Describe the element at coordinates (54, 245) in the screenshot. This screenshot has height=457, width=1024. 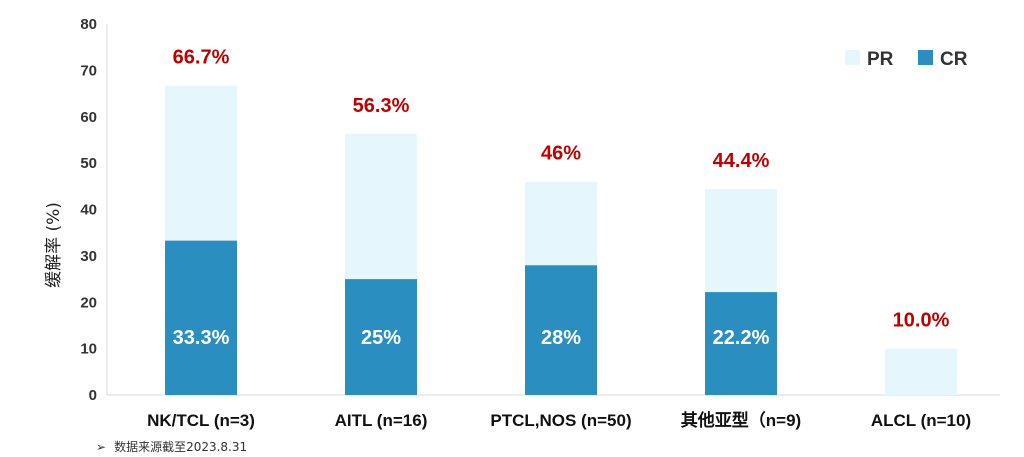
I see `y-axis-label: 缓解率 (%)` at that location.